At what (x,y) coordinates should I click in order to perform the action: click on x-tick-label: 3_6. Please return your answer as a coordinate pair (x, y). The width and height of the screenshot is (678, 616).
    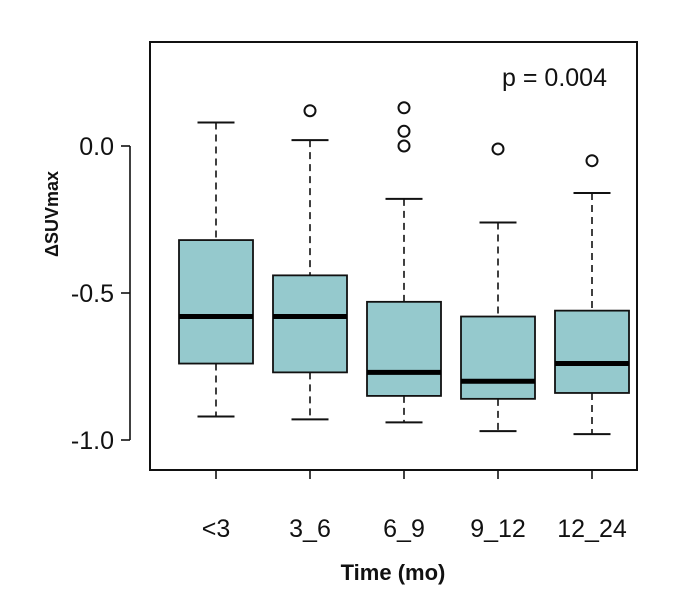
    Looking at the image, I should click on (310, 529).